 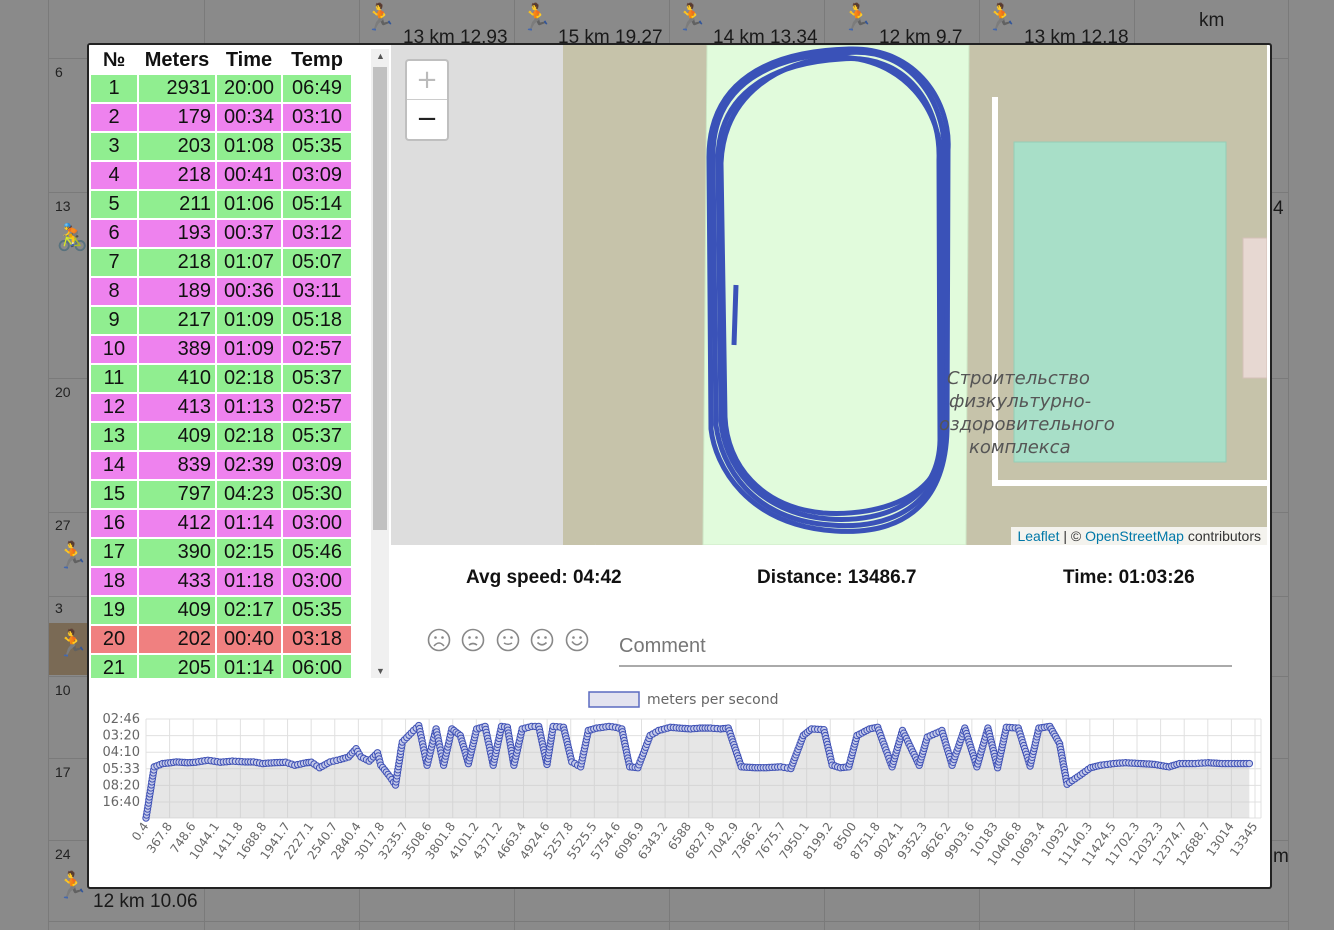 I want to click on lap-meters: 211, so click(x=177, y=204).